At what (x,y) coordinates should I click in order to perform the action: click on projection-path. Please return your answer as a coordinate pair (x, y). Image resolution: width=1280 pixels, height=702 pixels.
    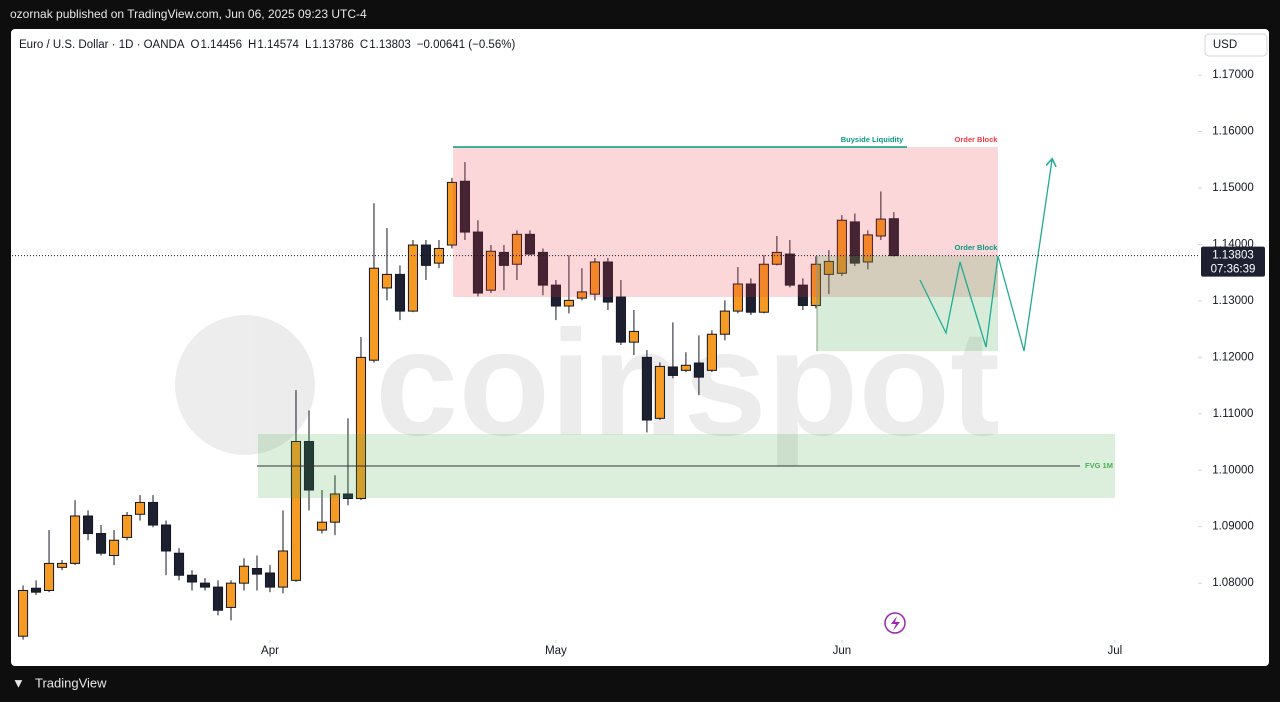
    Looking at the image, I should click on (985, 256).